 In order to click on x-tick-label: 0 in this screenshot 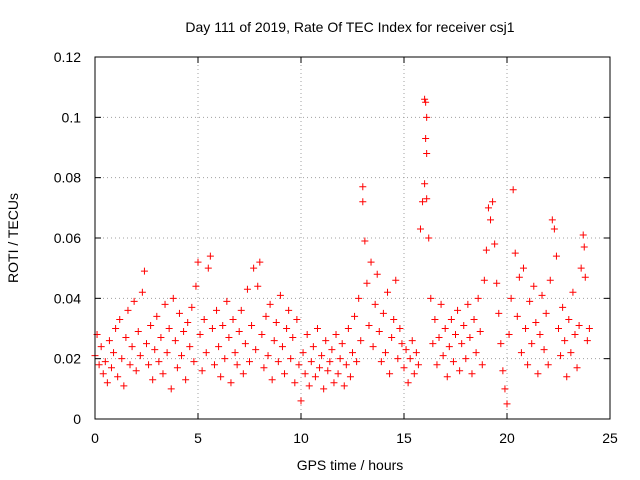, I will do `click(95, 438)`.